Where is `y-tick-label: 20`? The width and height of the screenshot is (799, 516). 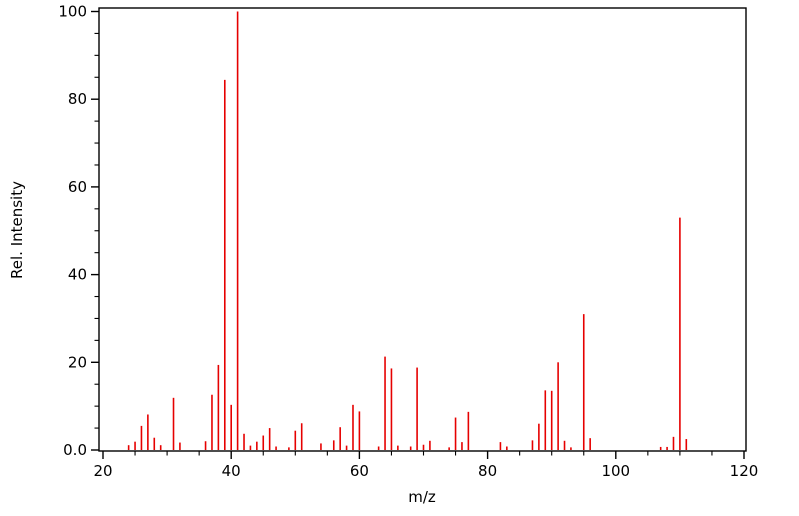 y-tick-label: 20 is located at coordinates (77, 362).